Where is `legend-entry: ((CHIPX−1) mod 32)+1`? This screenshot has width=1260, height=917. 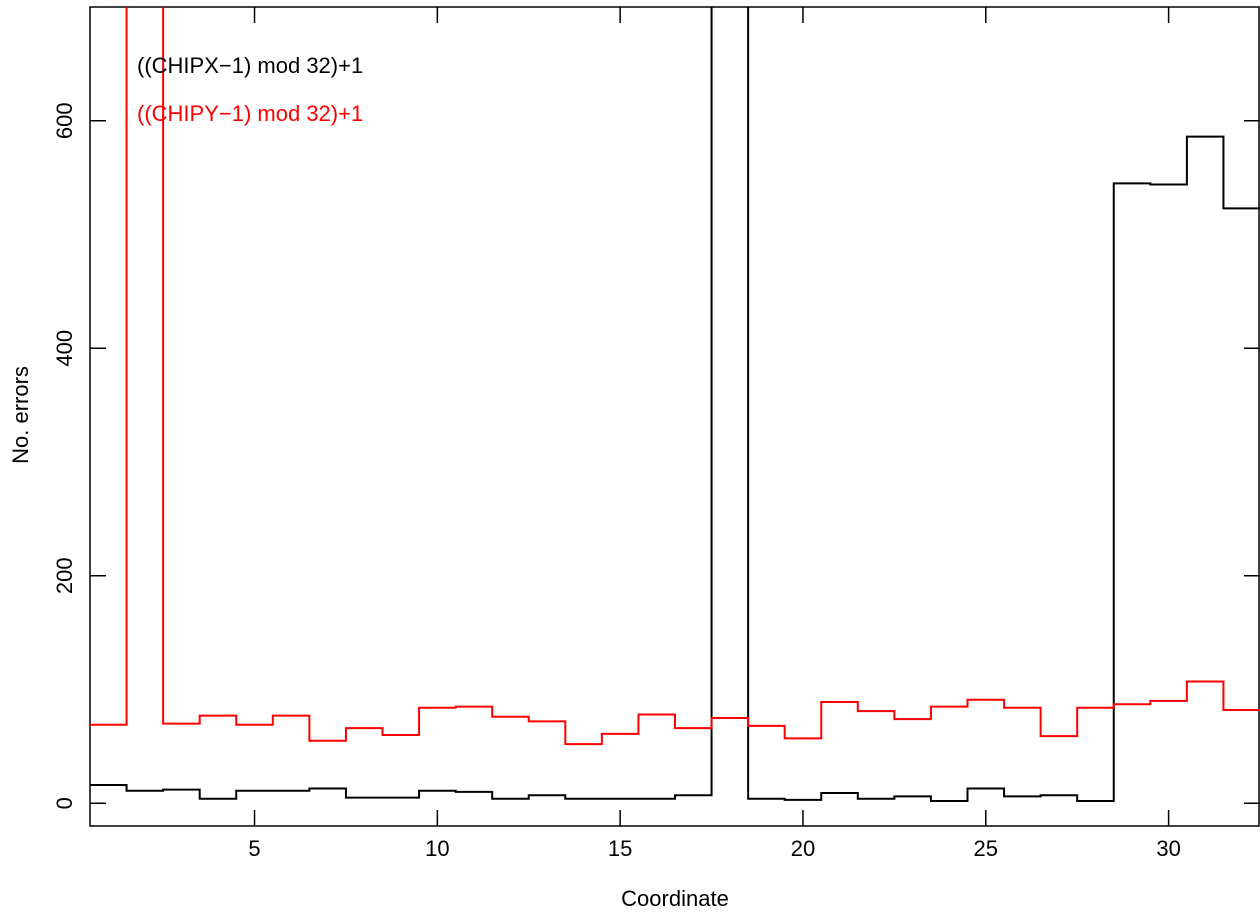
legend-entry: ((CHIPX−1) mod 32)+1 is located at coordinates (250, 65).